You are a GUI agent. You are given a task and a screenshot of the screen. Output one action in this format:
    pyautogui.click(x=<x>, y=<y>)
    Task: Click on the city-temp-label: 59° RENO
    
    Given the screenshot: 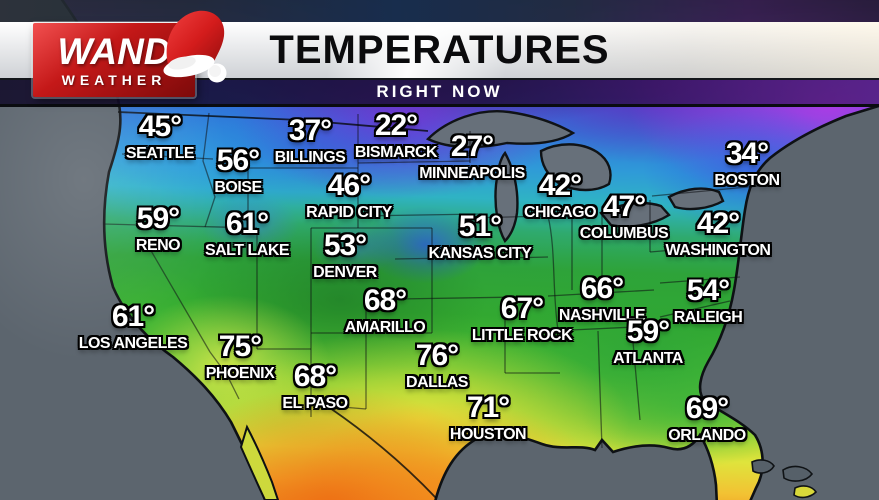 What is the action you would take?
    pyautogui.click(x=158, y=228)
    